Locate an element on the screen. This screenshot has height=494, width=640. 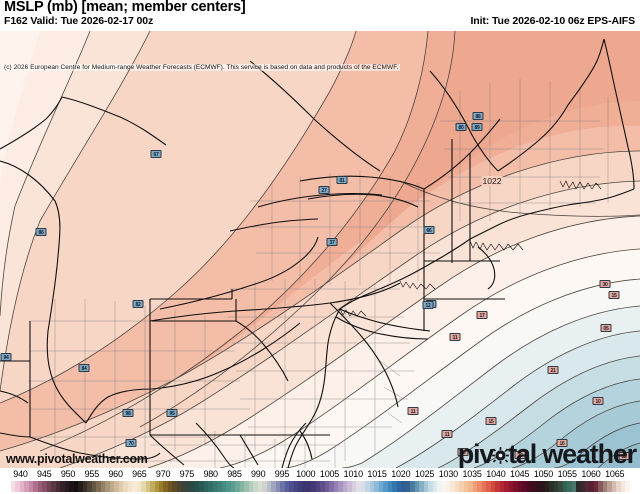
colorbar-tick: 975 is located at coordinates (187, 474).